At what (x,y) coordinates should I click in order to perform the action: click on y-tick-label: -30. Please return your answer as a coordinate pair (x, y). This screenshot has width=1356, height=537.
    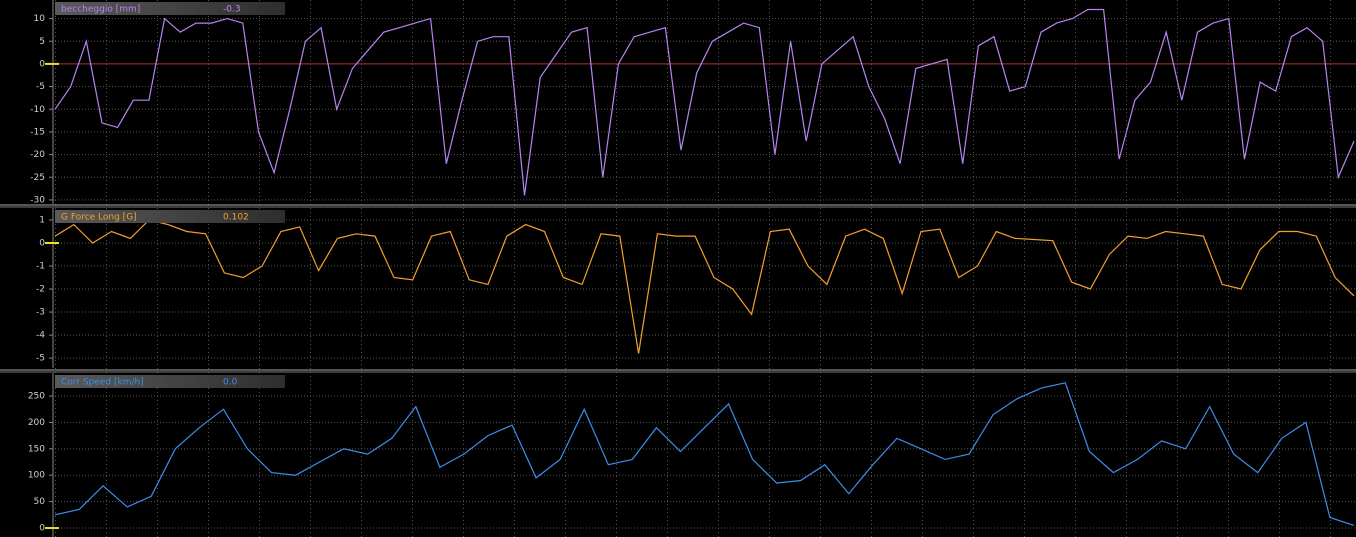
    Looking at the image, I should click on (37, 200).